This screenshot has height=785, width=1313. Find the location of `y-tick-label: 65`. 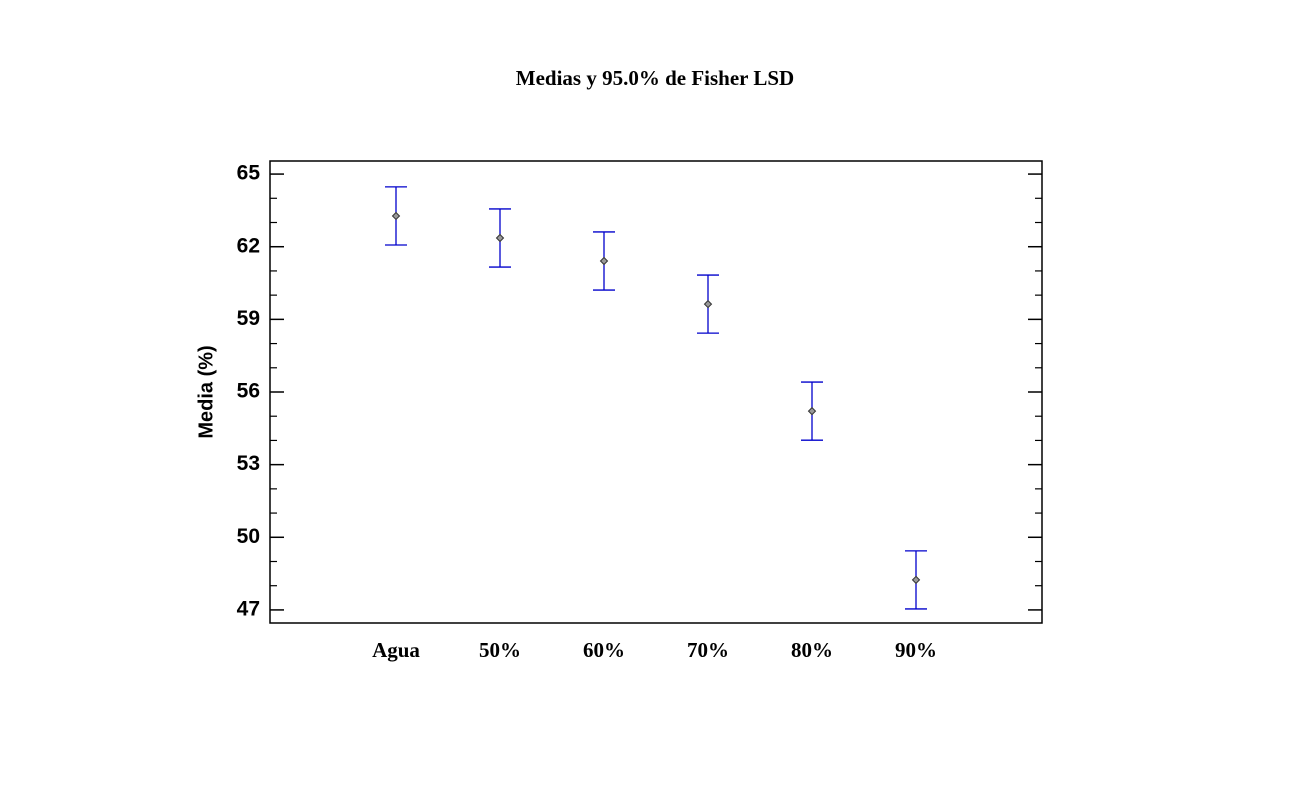

y-tick-label: 65 is located at coordinates (249, 173).